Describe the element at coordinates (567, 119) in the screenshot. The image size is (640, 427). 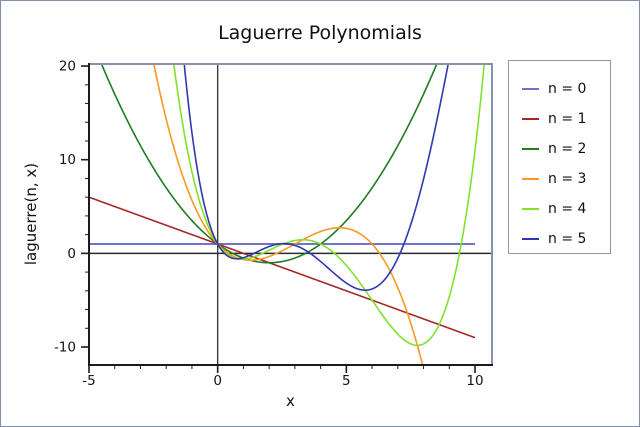
I see `legend-label: n = 1` at that location.